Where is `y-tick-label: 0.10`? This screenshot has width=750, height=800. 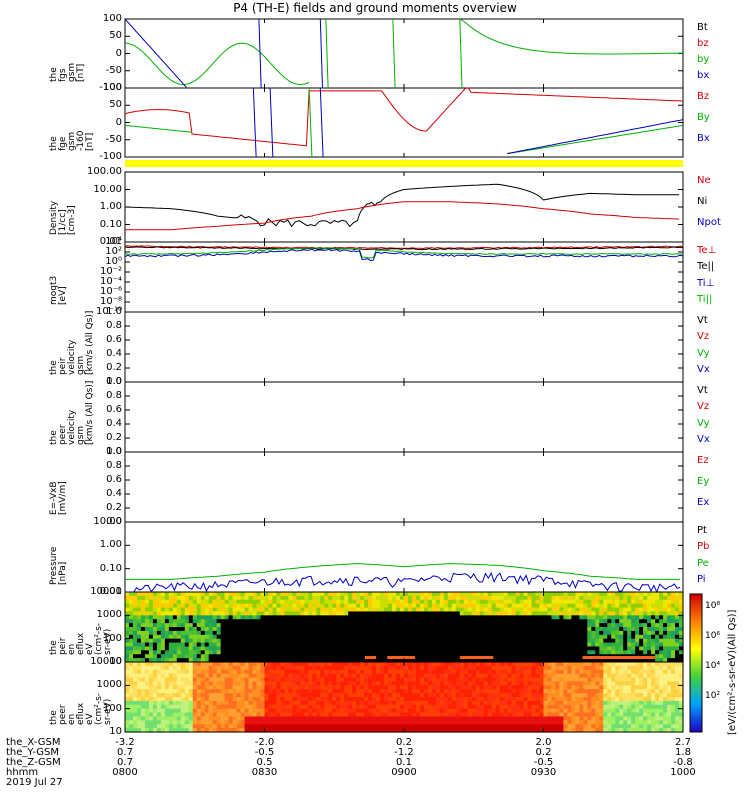
y-tick-label: 0.10 is located at coordinates (110, 568).